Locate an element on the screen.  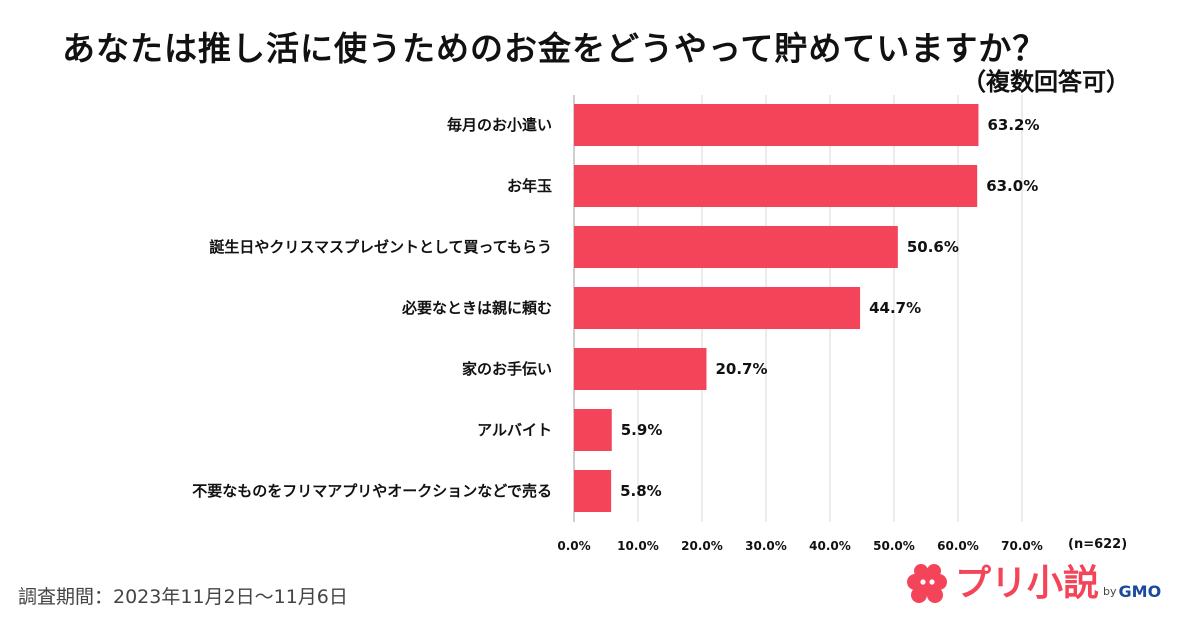
x-tick-label: 10.0% is located at coordinates (638, 546).